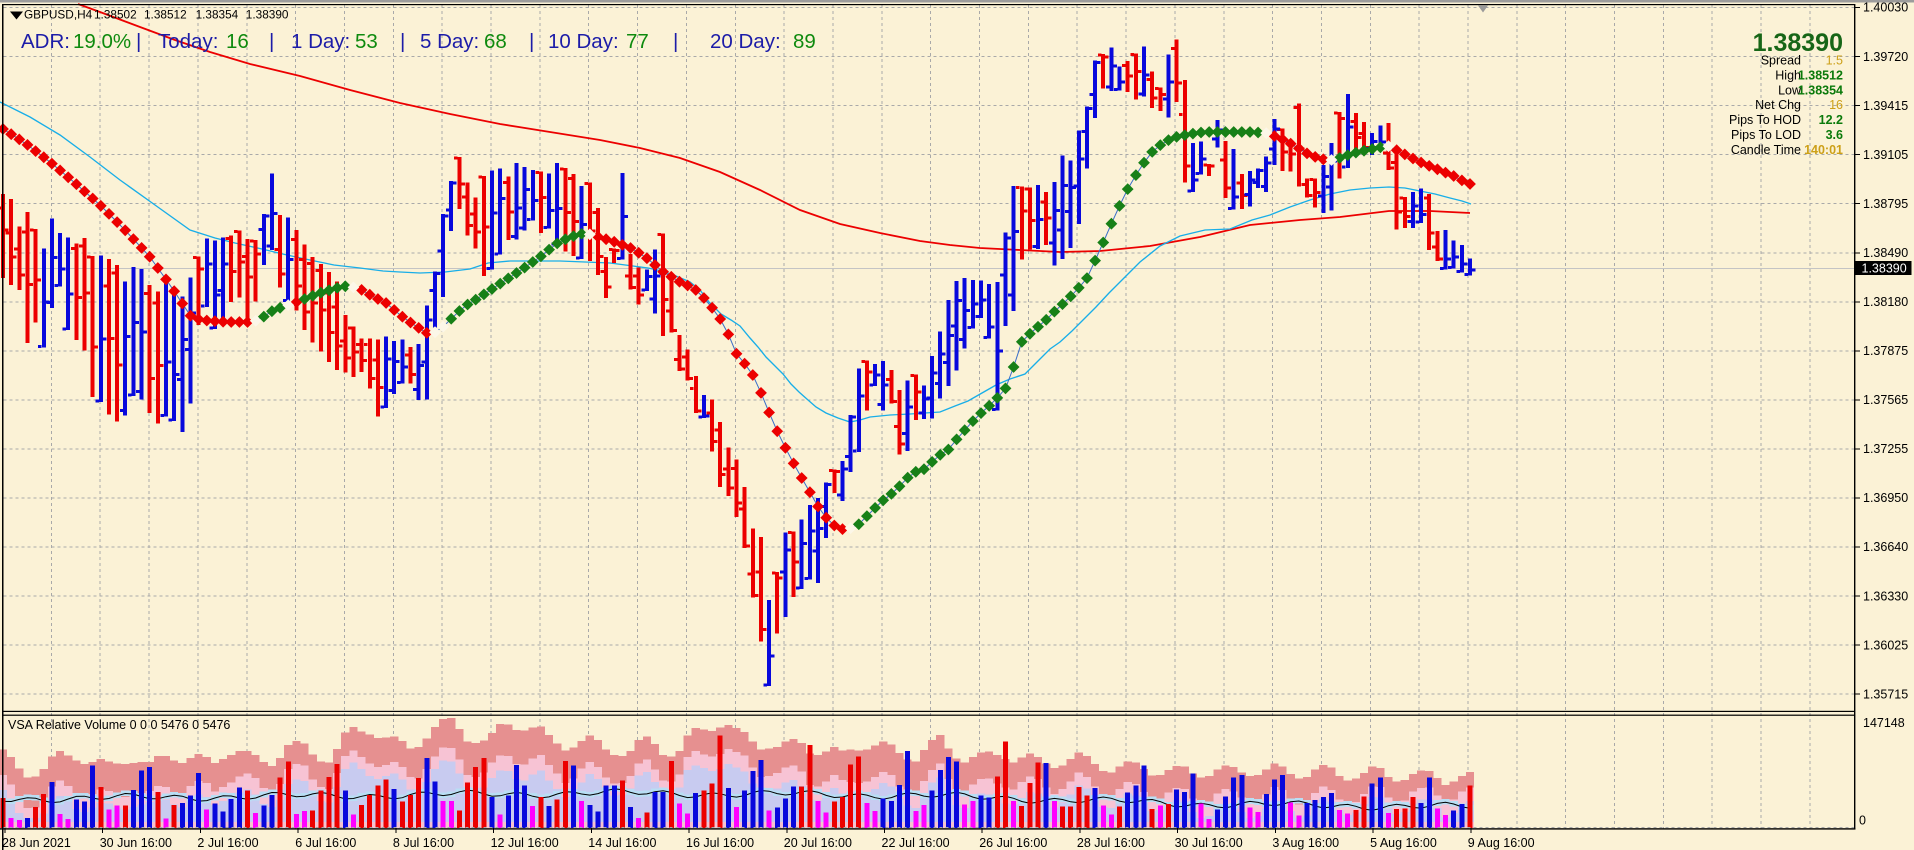 The image size is (1914, 850). What do you see at coordinates (622, 843) in the screenshot?
I see `svg-text: 14 Jul 16:00` at bounding box center [622, 843].